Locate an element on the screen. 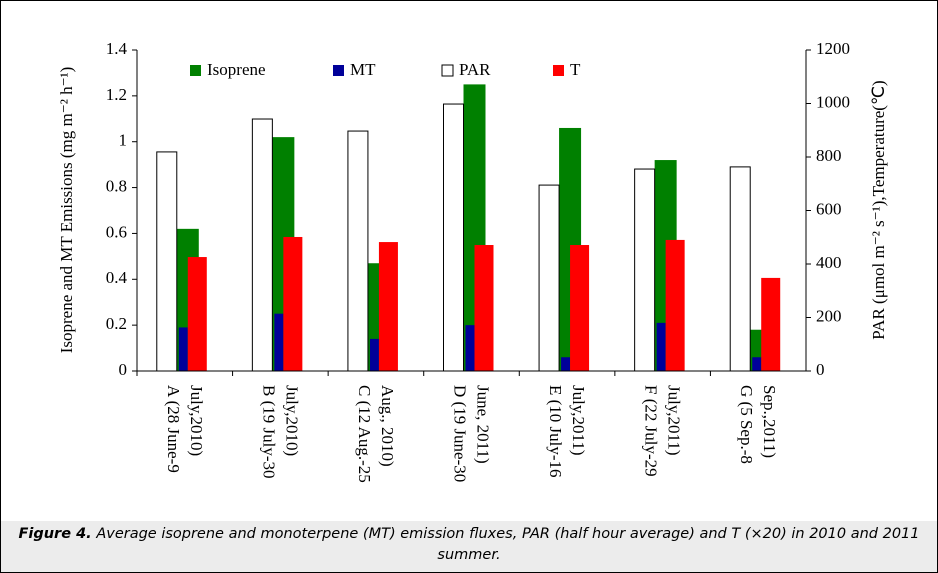  x-tick-label-line: E (10 July-16 is located at coordinates (555, 431).